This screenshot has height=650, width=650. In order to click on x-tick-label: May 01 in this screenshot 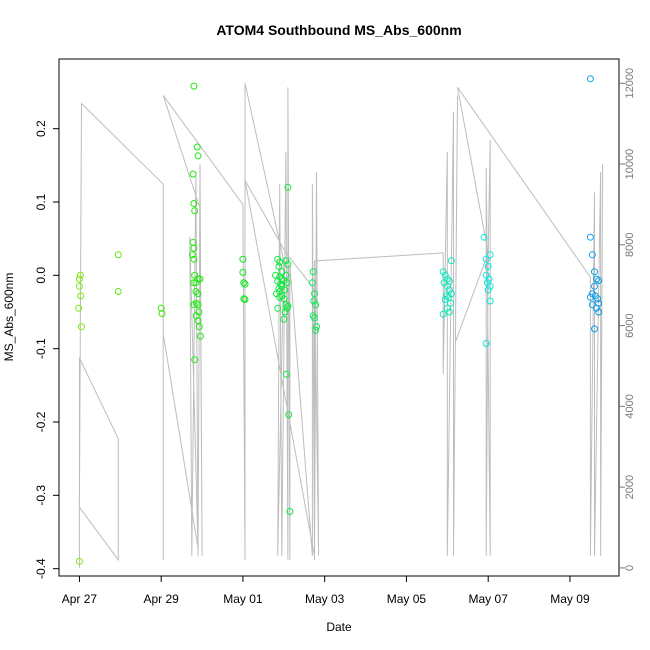, I will do `click(243, 599)`.